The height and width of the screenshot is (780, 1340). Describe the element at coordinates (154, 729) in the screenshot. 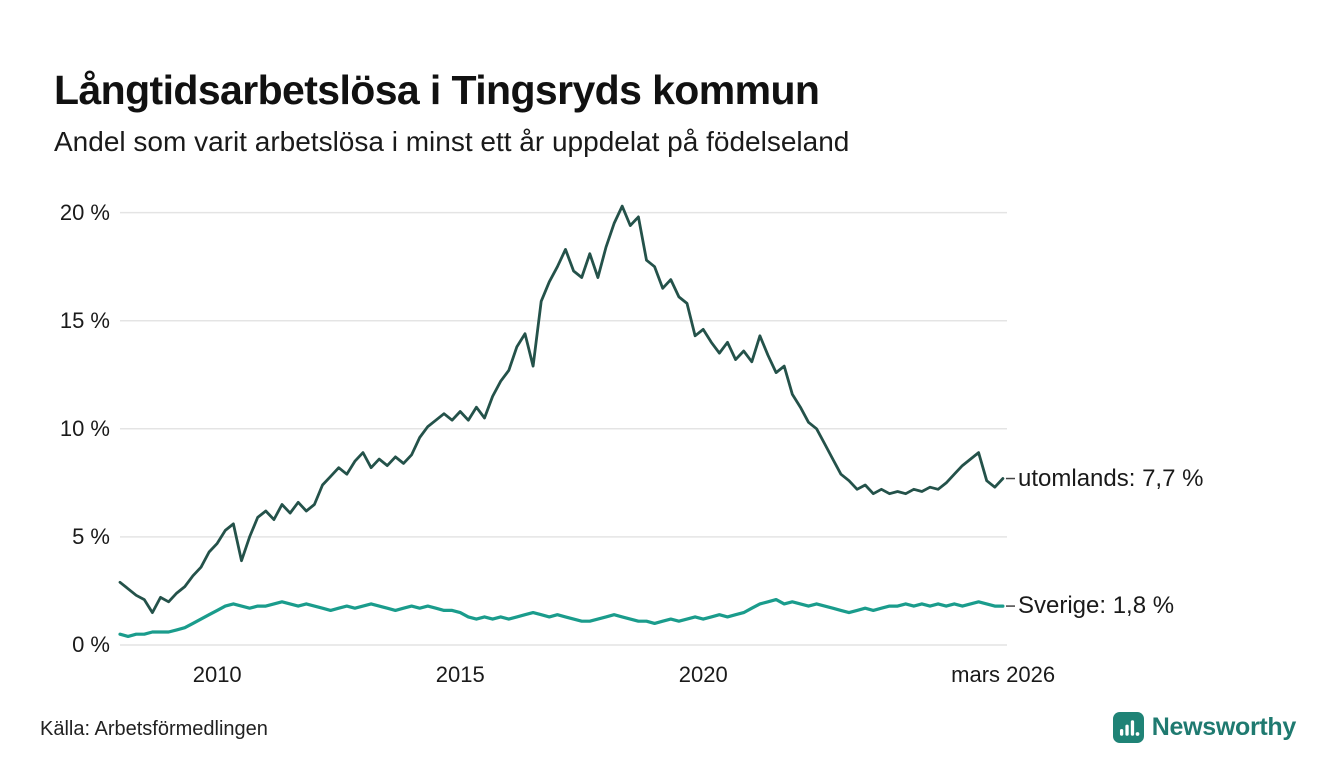

I see `source-note: Källa: Arbetsförmedlingen` at that location.